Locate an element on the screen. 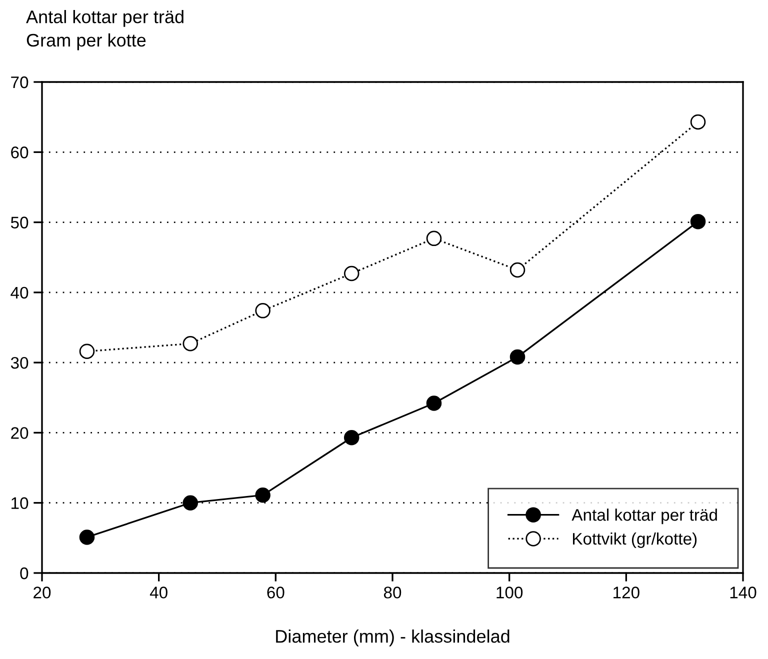 The width and height of the screenshot is (768, 659). x-tick-label: 140 is located at coordinates (743, 592).